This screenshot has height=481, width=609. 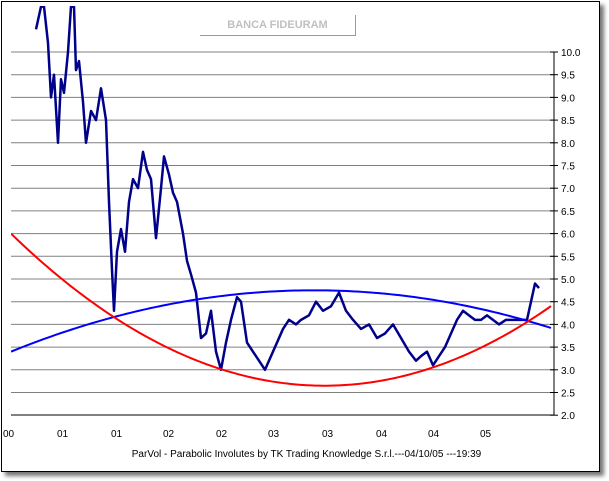 I want to click on x-tick-label: 05, so click(x=486, y=434).